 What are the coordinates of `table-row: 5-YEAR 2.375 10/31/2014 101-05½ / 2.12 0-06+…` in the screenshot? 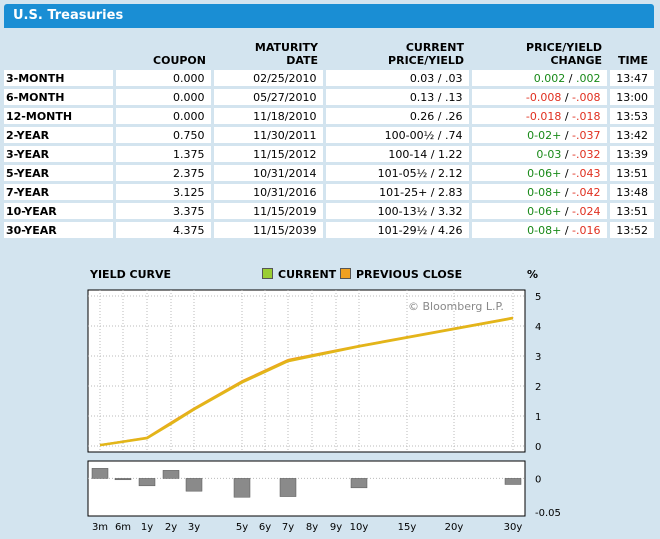 It's located at (329, 173).